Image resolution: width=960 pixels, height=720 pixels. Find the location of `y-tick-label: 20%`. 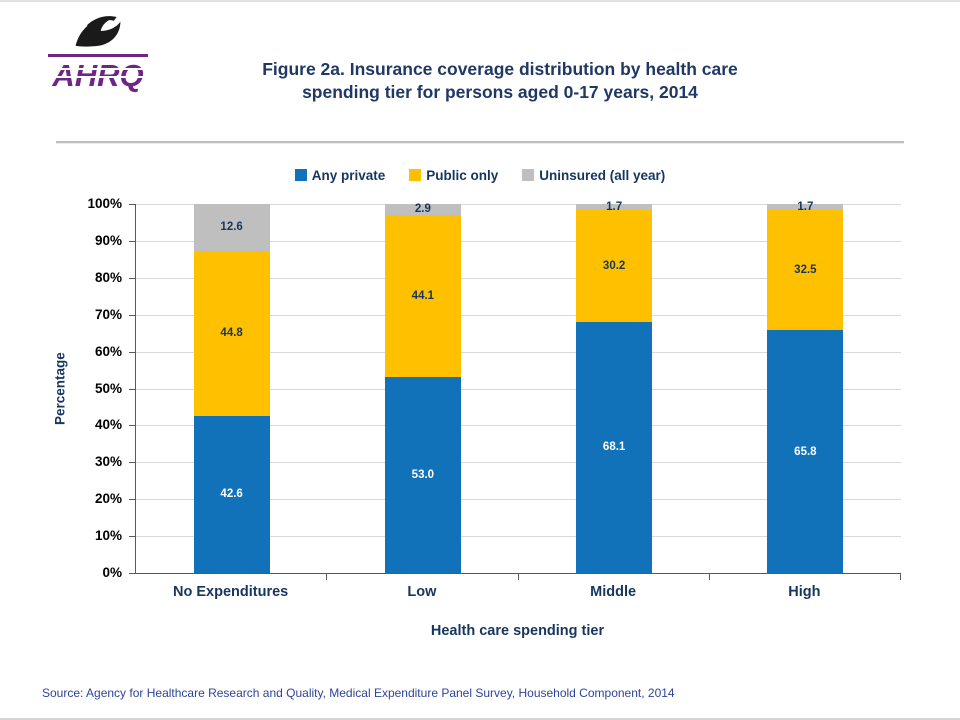

y-tick-label: 20% is located at coordinates (108, 499).